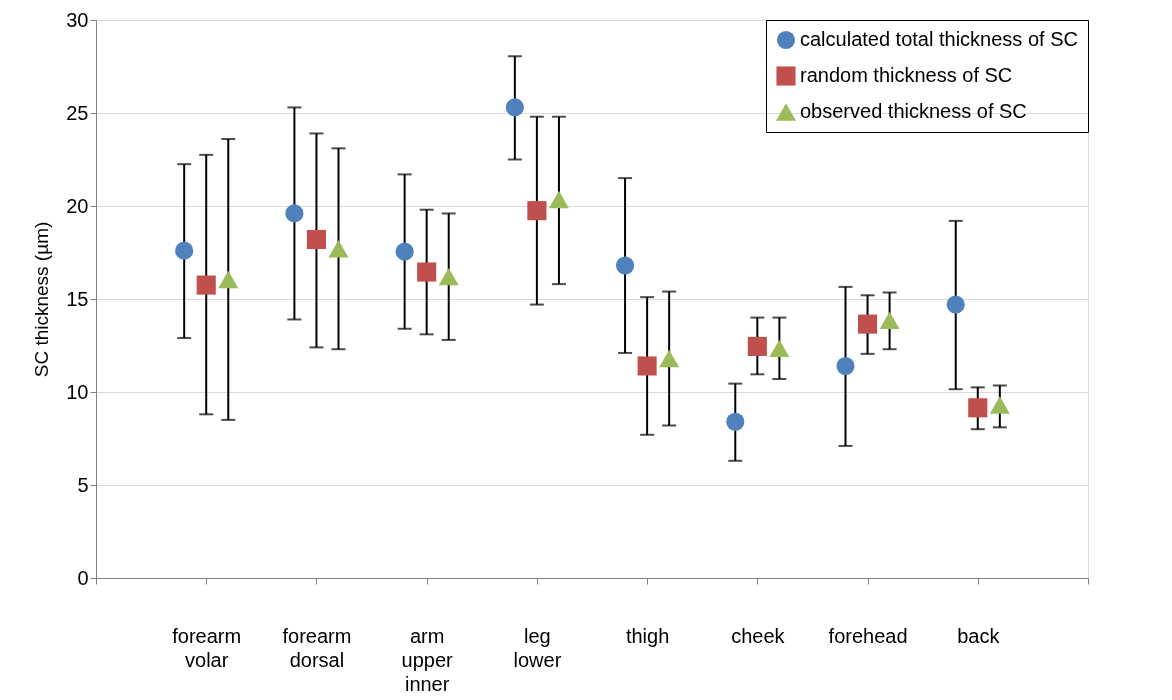 This screenshot has width=1172, height=700. What do you see at coordinates (939, 39) in the screenshot?
I see `legend-label: calculated total thickness of SC` at bounding box center [939, 39].